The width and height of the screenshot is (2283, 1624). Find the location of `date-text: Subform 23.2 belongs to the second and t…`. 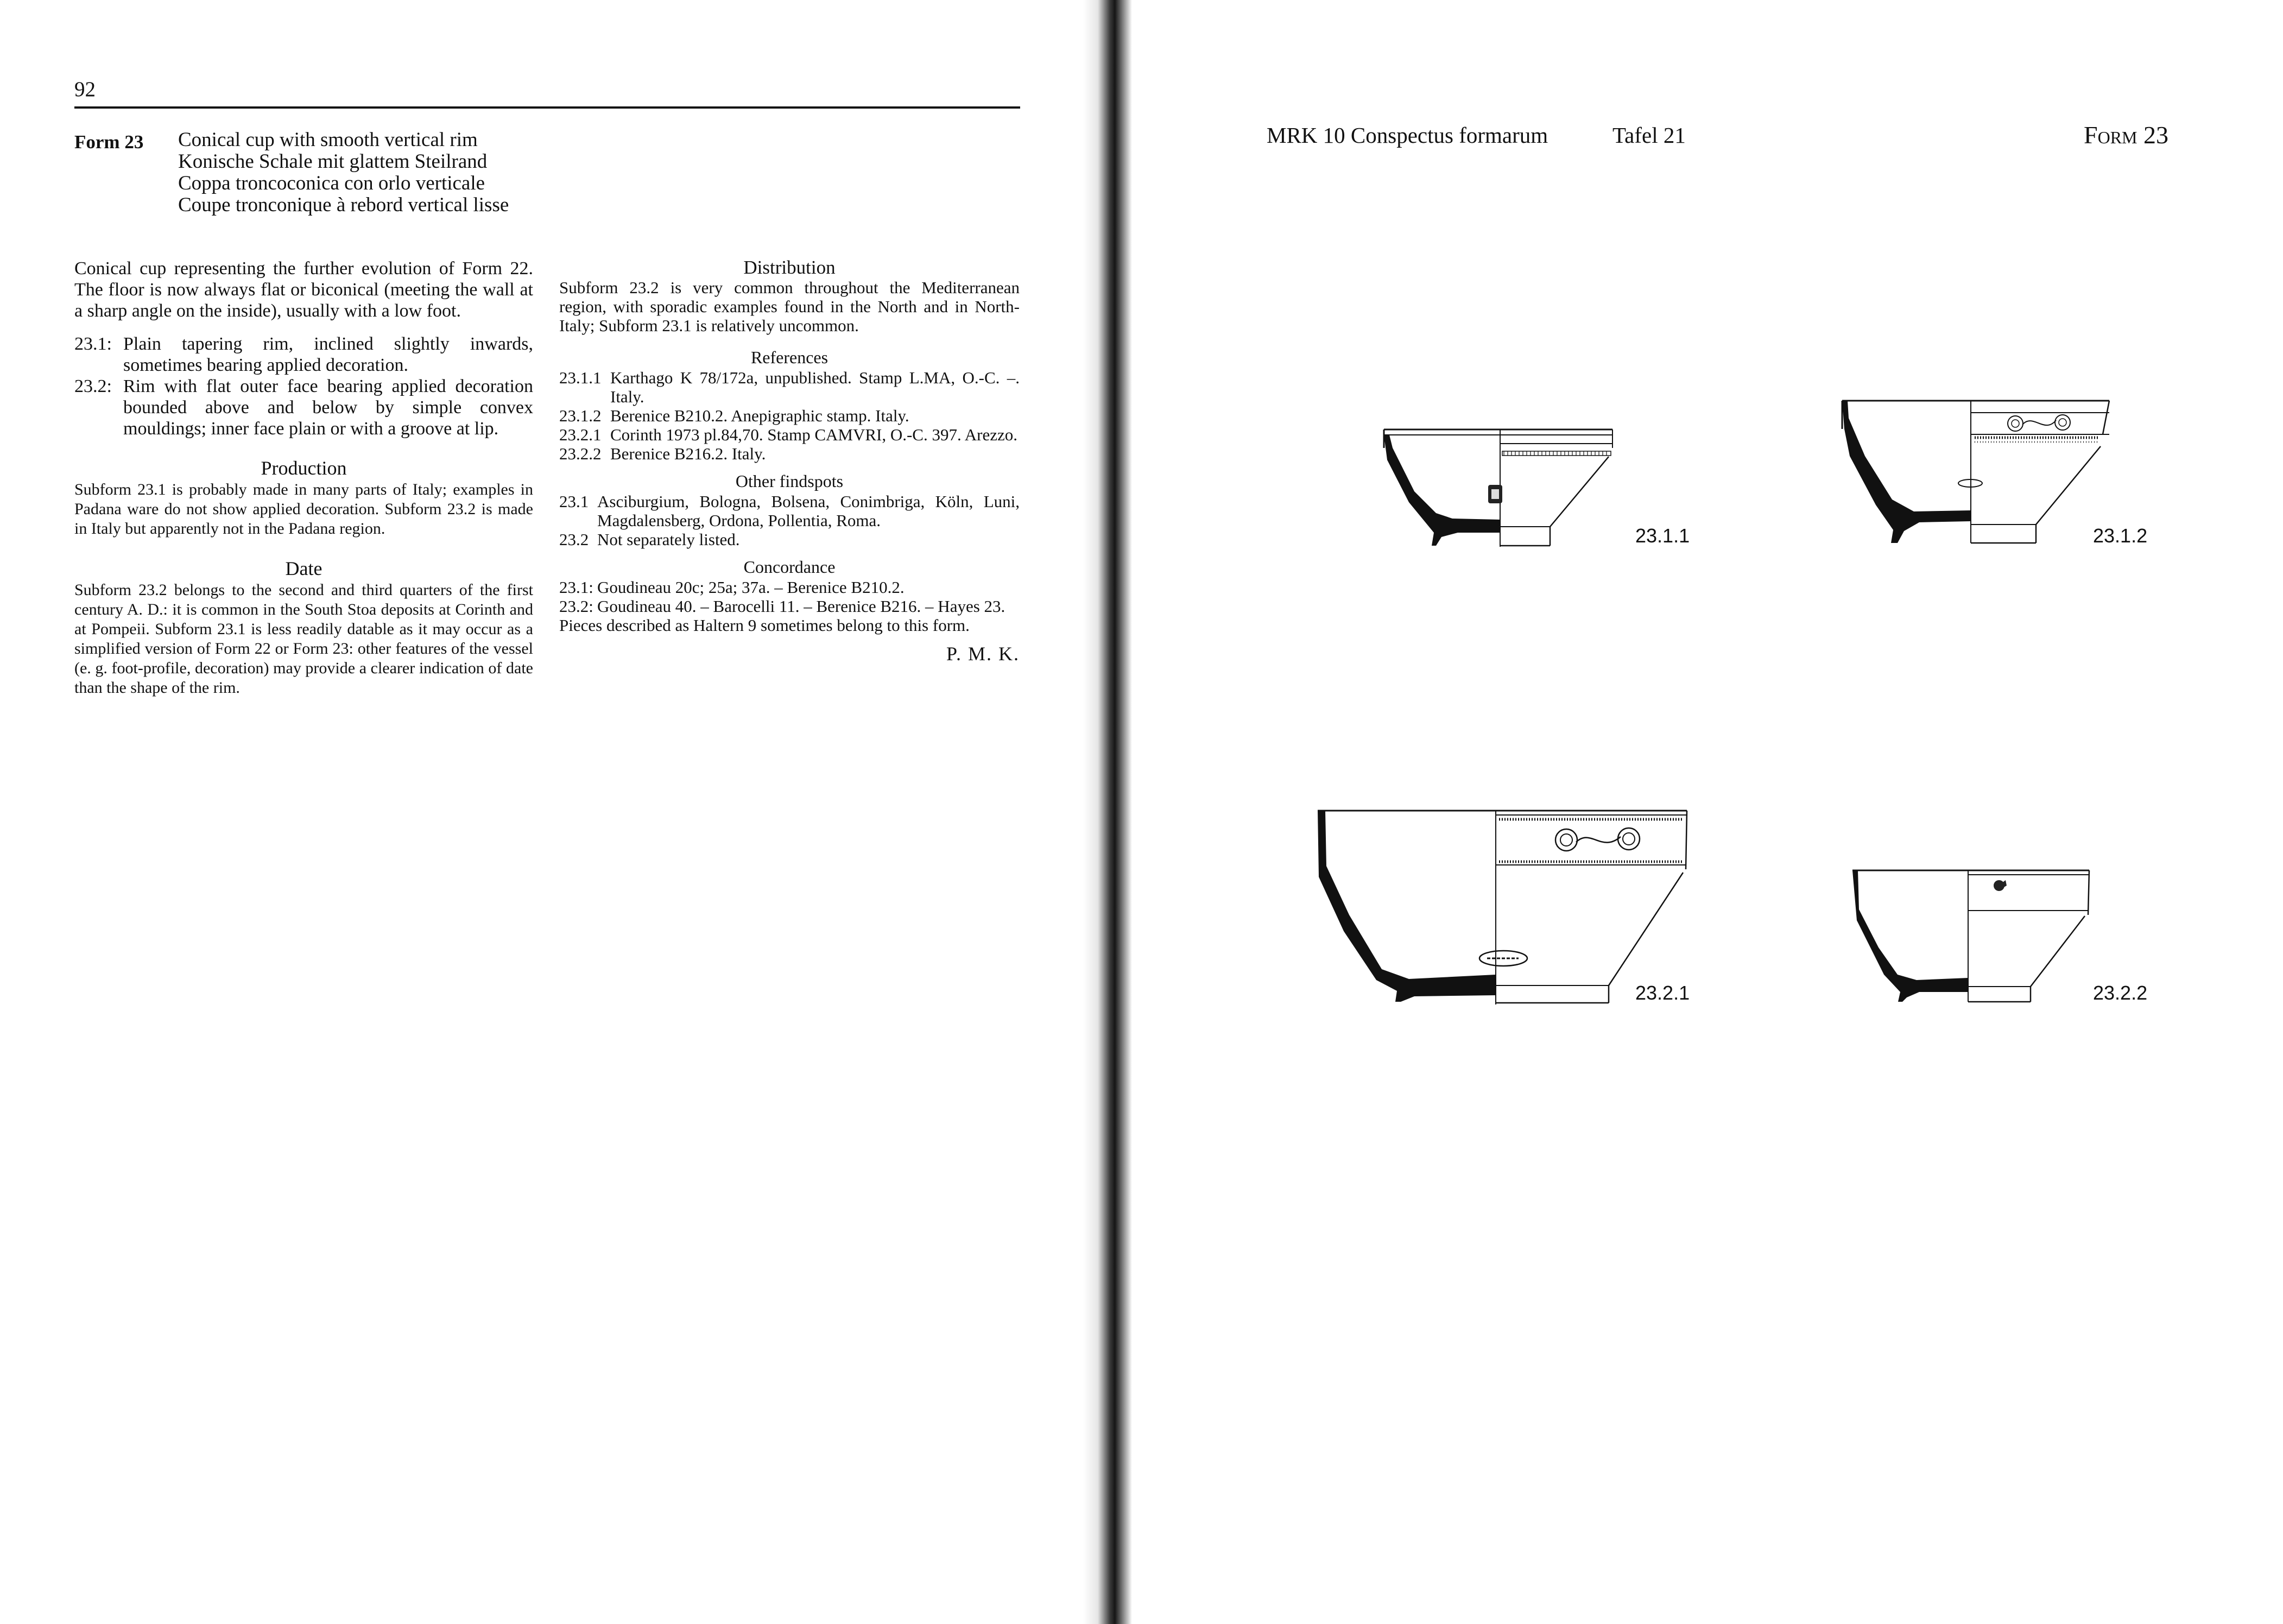

date-text: Subform 23.2 belongs to the second and t… is located at coordinates (303, 639).